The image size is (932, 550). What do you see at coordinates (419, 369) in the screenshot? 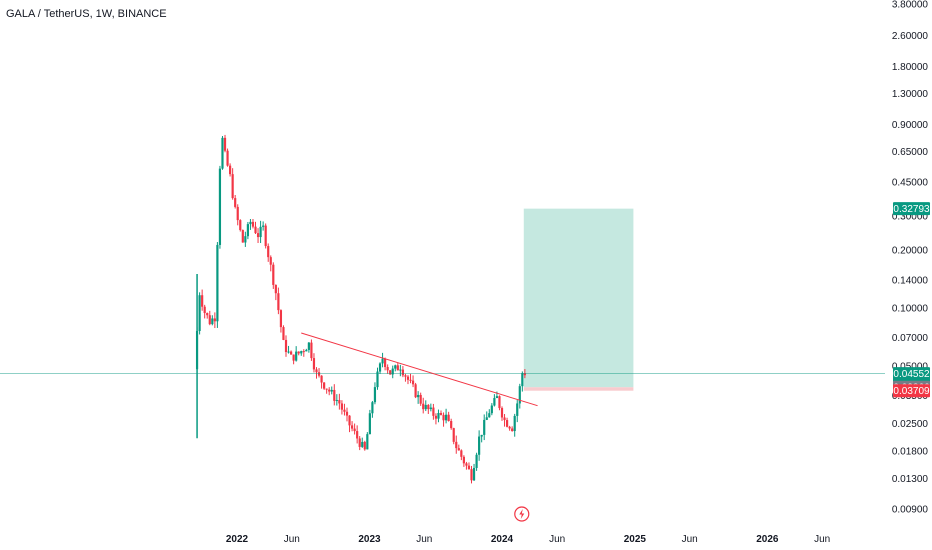
I see `trendline` at bounding box center [419, 369].